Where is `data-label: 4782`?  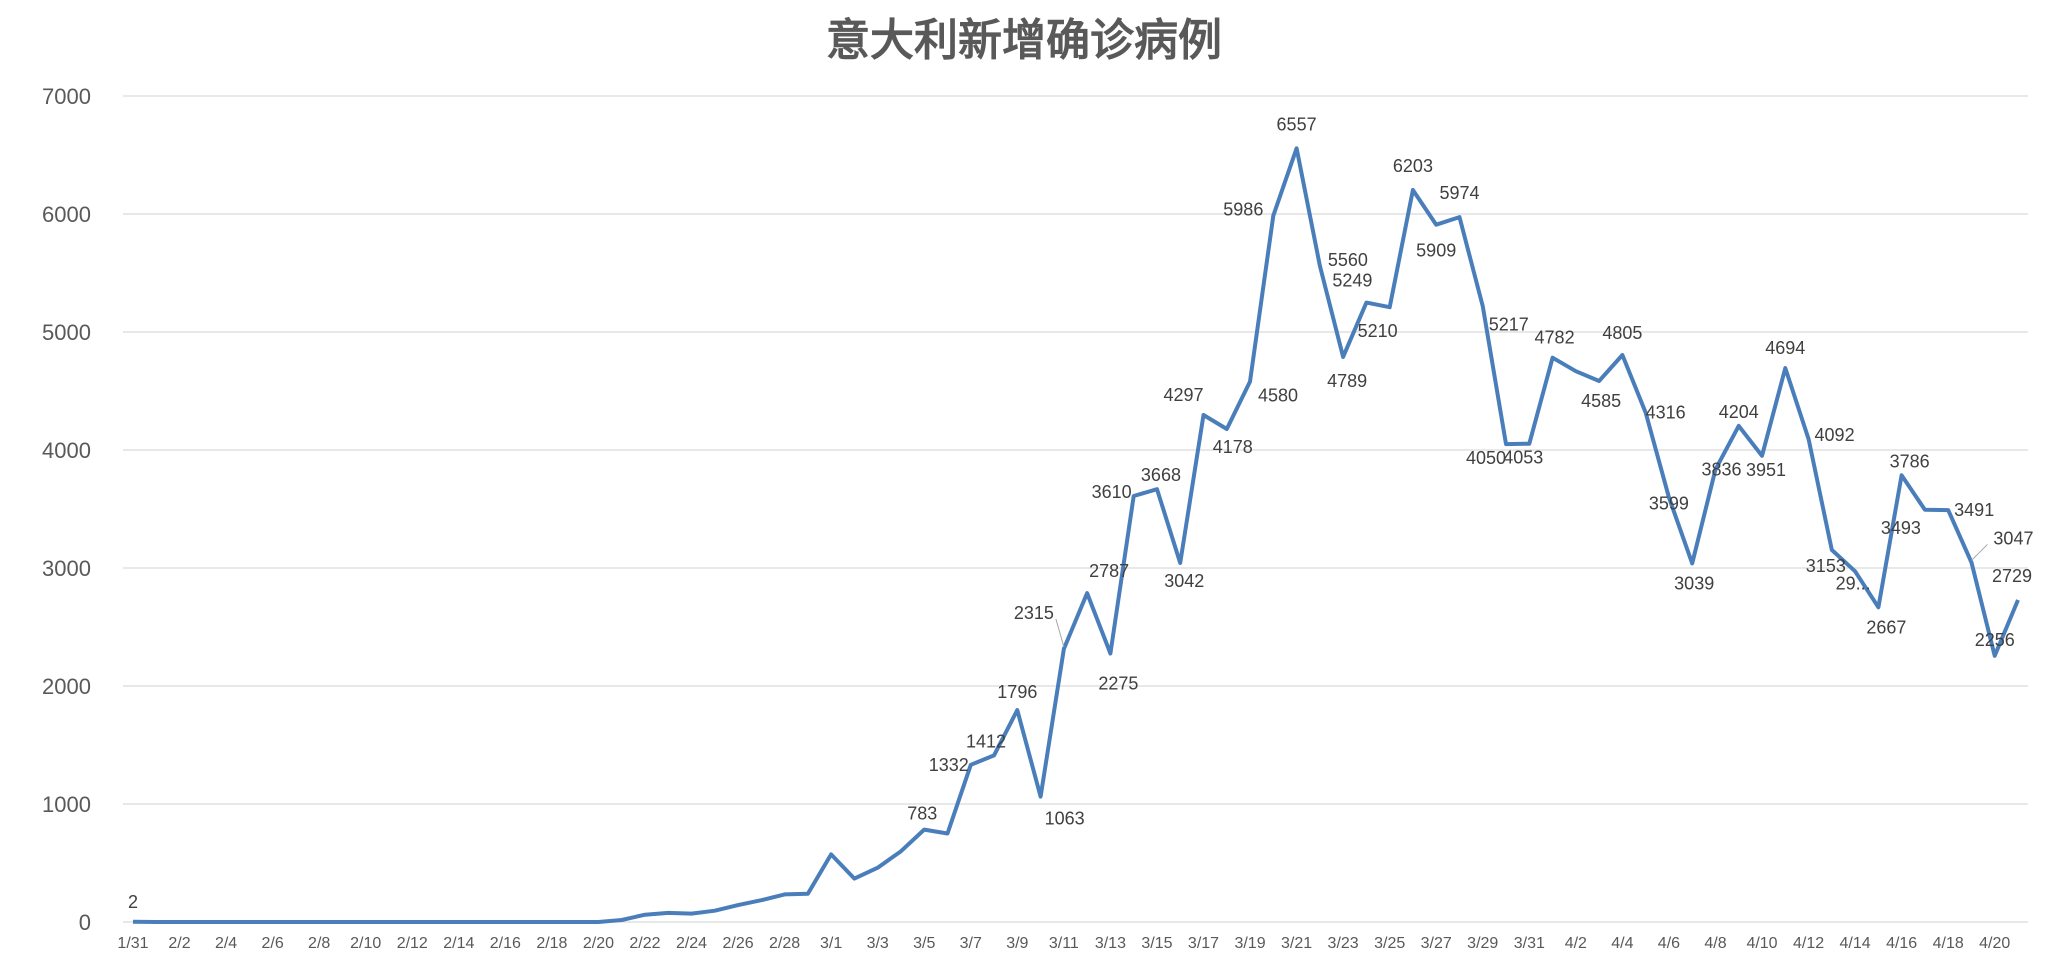
data-label: 4782 is located at coordinates (1555, 338).